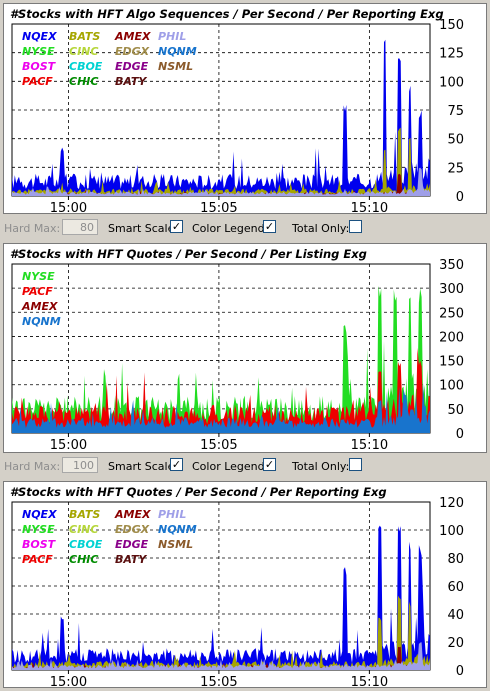 This screenshot has width=490, height=691. Describe the element at coordinates (451, 54) in the screenshot. I see `y-tick-label: 125` at that location.